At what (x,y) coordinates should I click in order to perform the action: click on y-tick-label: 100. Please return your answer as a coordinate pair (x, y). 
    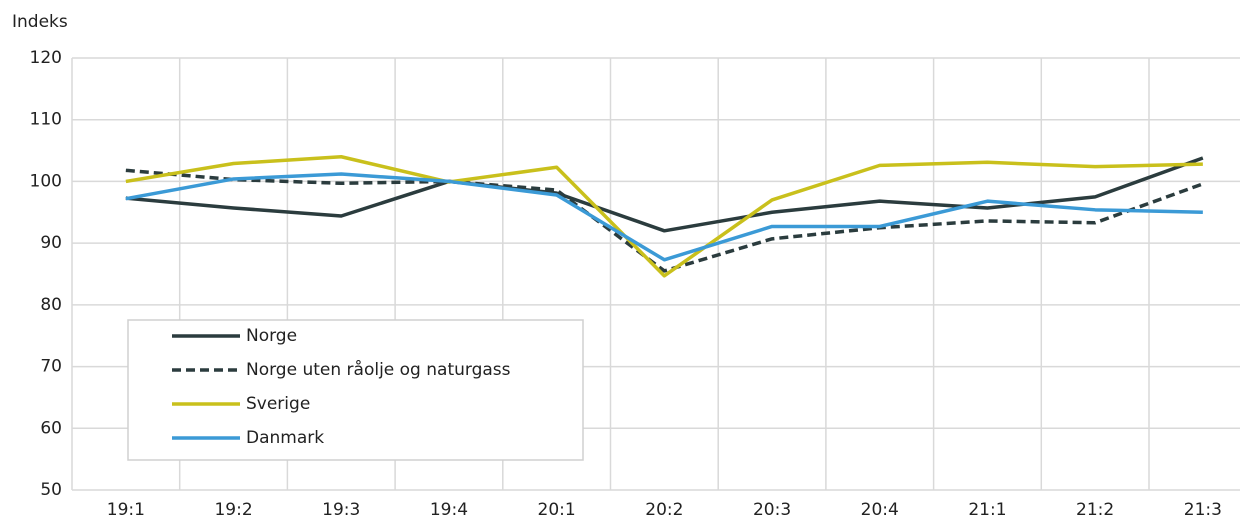
    Looking at the image, I should click on (46, 181).